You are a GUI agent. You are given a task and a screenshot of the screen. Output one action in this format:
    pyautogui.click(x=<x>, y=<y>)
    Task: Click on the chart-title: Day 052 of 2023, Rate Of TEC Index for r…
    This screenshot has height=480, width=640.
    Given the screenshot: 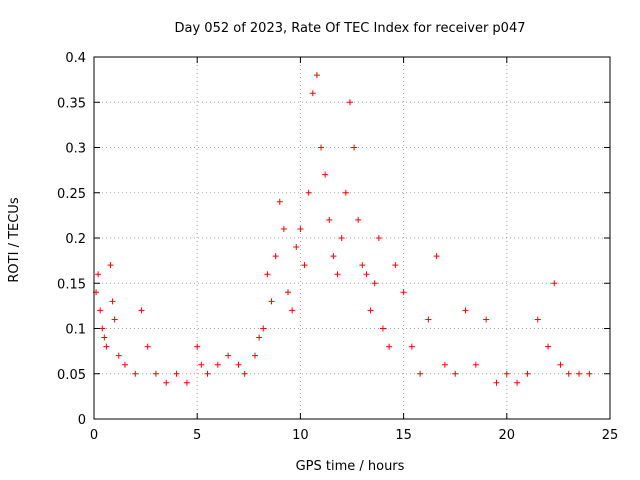 What is the action you would take?
    pyautogui.click(x=350, y=28)
    